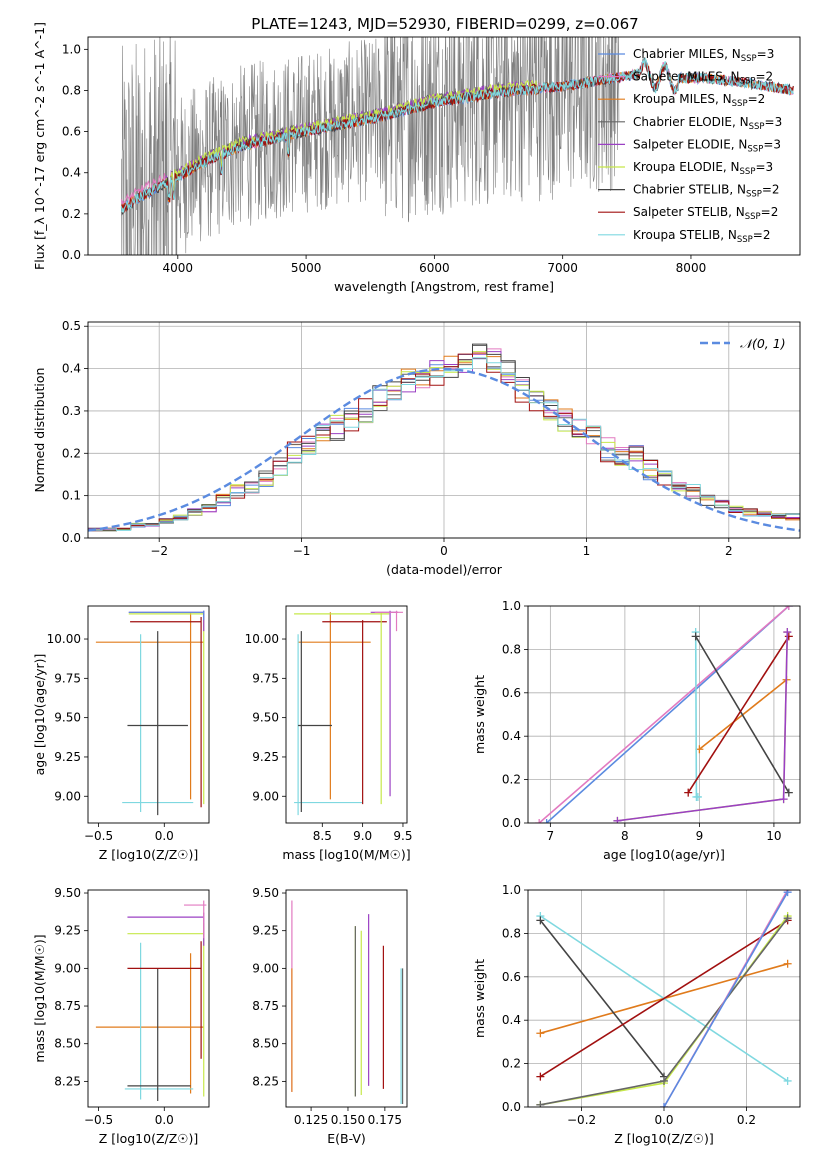 The width and height of the screenshot is (819, 1170). I want to click on y-tick-label: 10.00, so click(262, 639).